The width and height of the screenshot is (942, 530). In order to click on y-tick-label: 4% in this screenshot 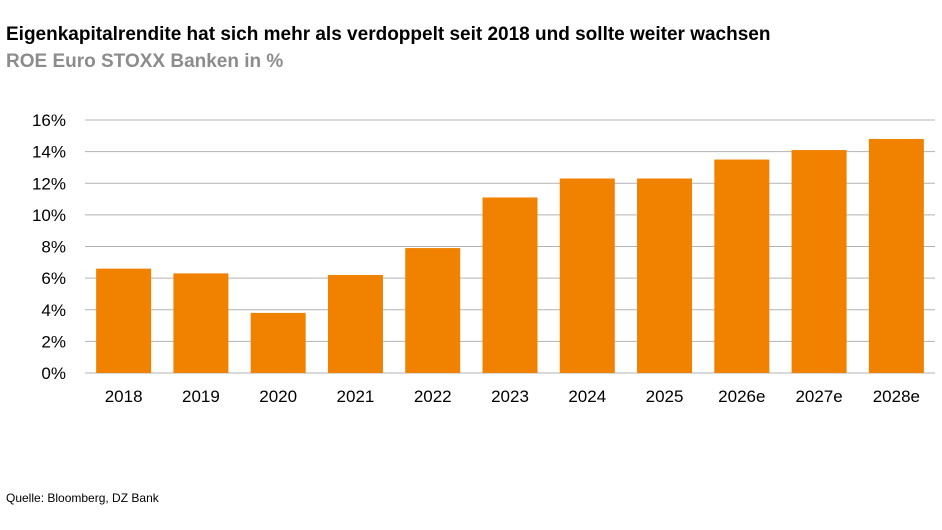, I will do `click(53, 310)`.